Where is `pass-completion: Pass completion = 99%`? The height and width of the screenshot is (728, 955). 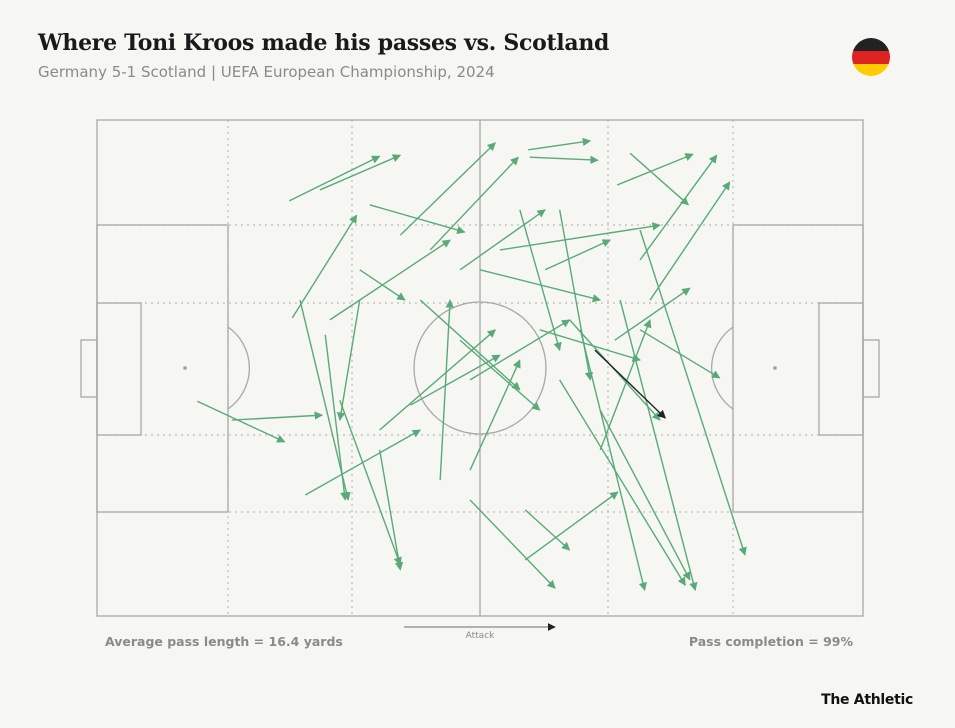 pass-completion: Pass completion = 99% is located at coordinates (770, 641).